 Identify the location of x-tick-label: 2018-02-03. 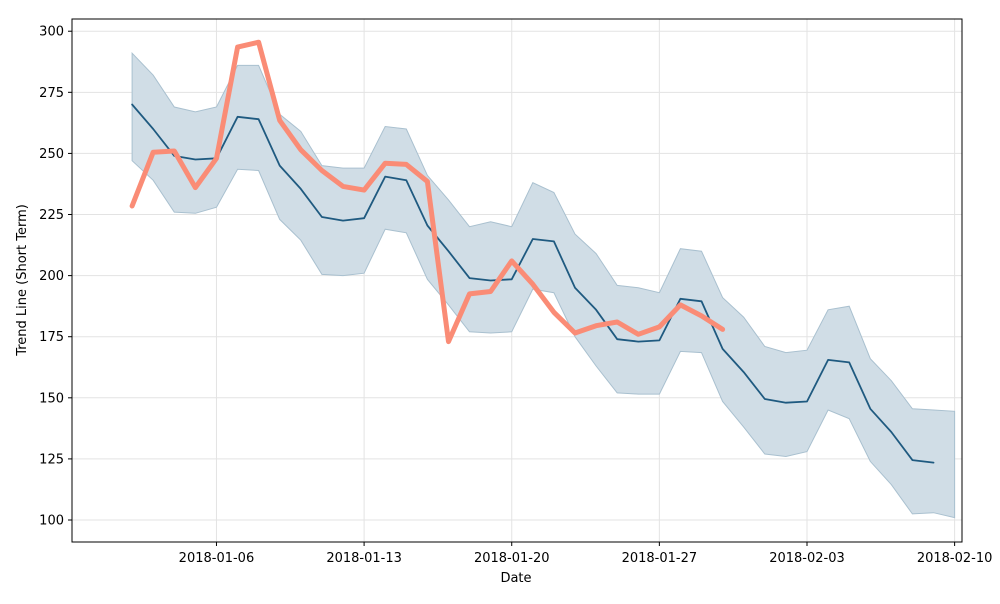
(807, 558).